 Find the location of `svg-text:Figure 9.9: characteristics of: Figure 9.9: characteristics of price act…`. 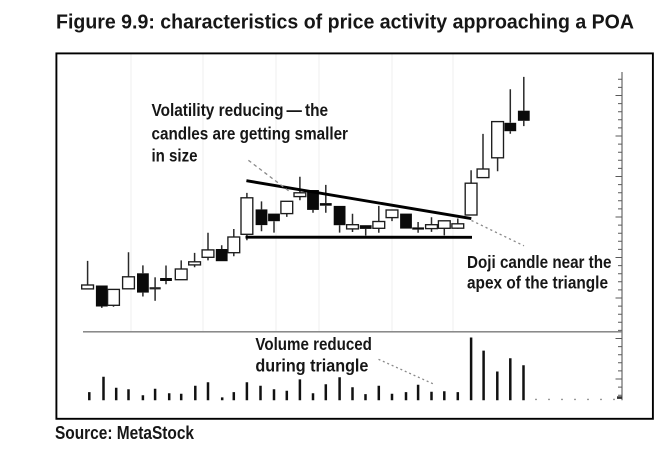

svg-text:Figure 9.9: characteristics of: Figure 9.9: characteristics of price act… is located at coordinates (345, 21).